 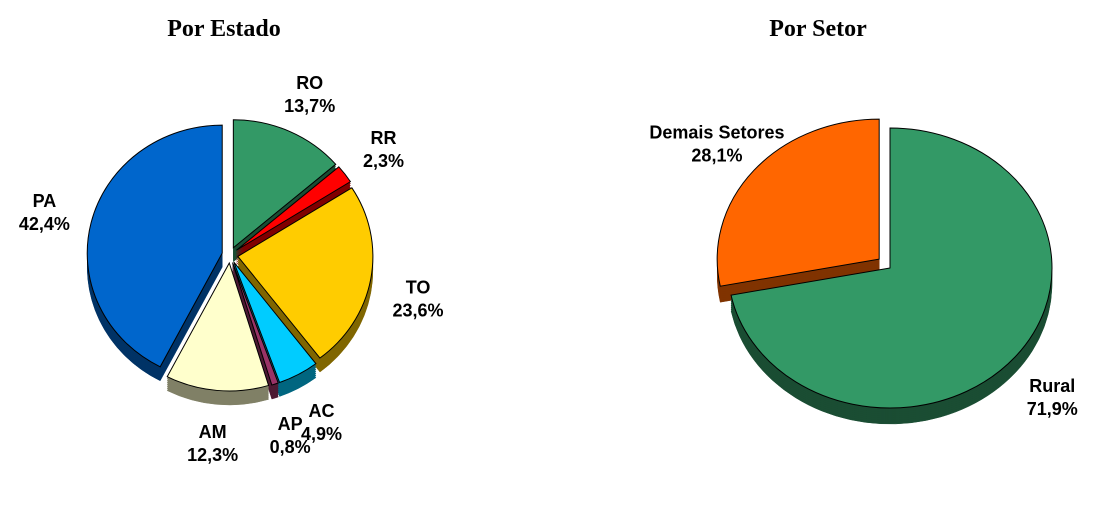 I want to click on category-label: Rural, so click(x=1052, y=386).